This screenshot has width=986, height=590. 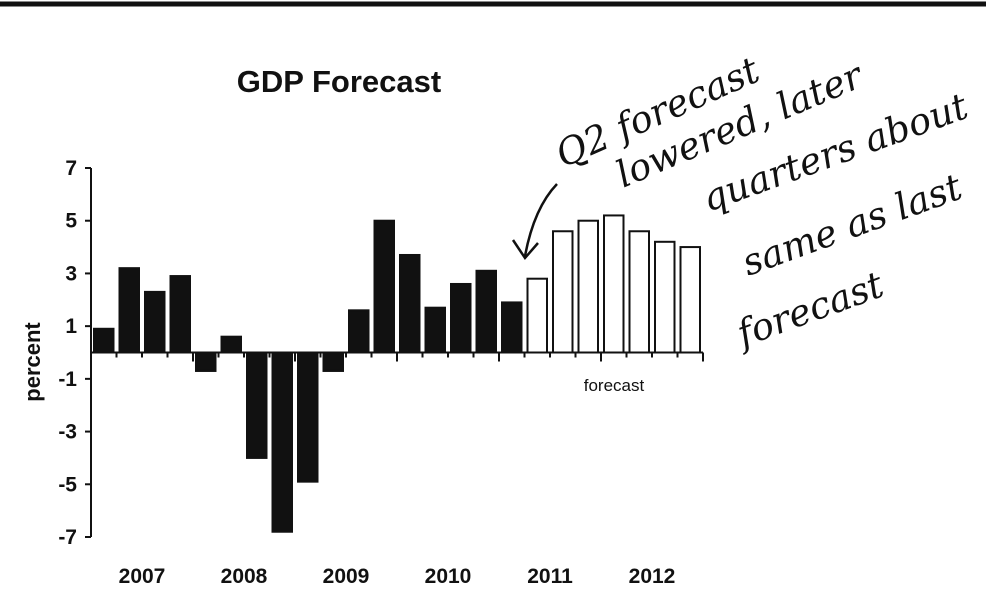 I want to click on y-tick-label: 7, so click(x=71, y=168).